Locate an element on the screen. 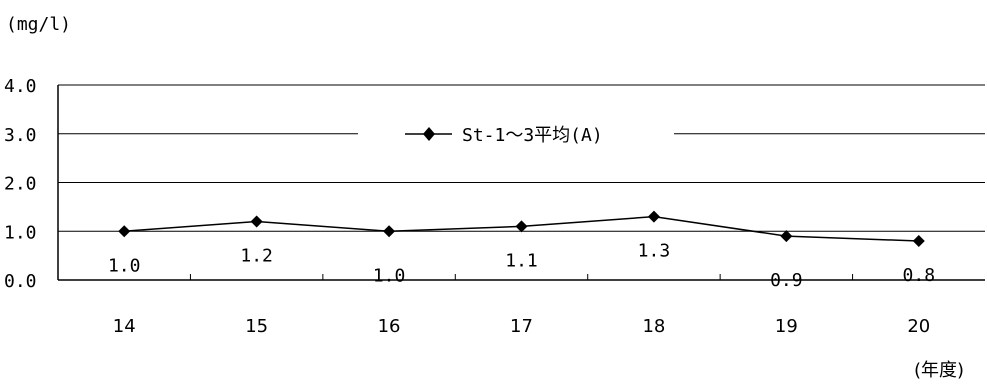 This screenshot has height=387, width=987. y-axis-unit-label: (mg/l) is located at coordinates (39, 24).